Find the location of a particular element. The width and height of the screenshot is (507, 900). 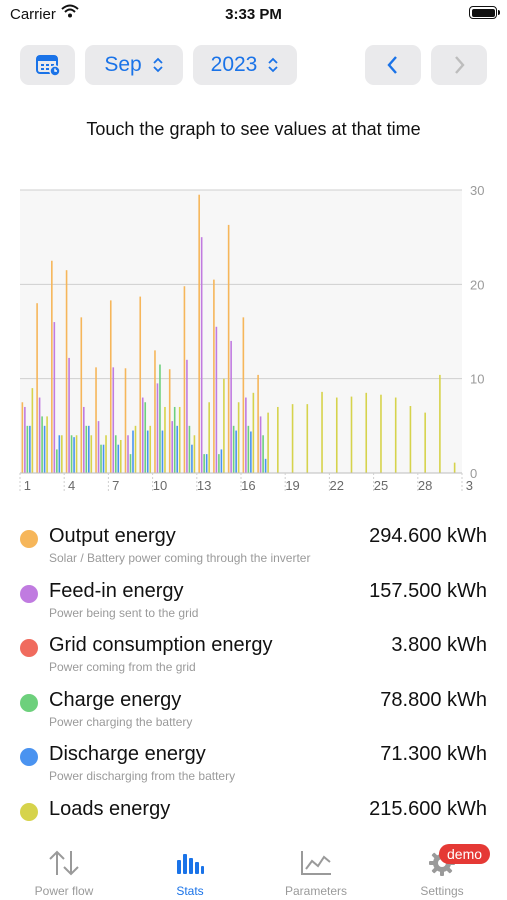

calendar-button is located at coordinates (47, 65).